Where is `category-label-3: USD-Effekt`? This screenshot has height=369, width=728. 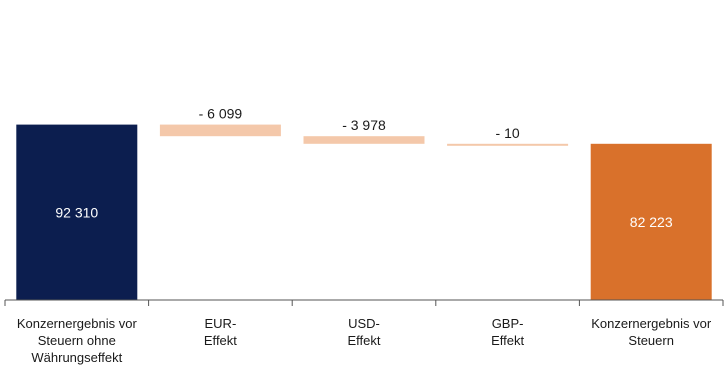
category-label-3: USD-Effekt is located at coordinates (363, 332).